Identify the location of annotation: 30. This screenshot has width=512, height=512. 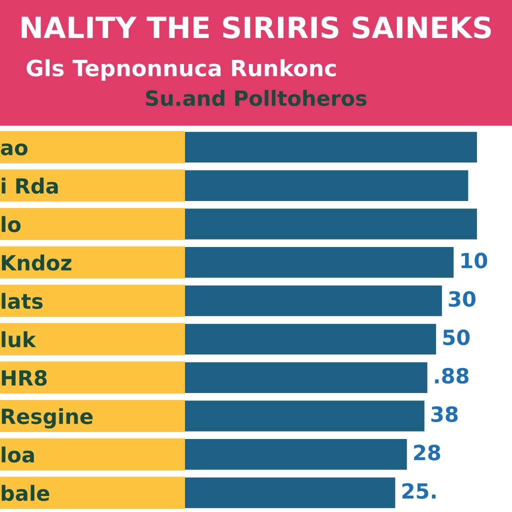
(462, 299).